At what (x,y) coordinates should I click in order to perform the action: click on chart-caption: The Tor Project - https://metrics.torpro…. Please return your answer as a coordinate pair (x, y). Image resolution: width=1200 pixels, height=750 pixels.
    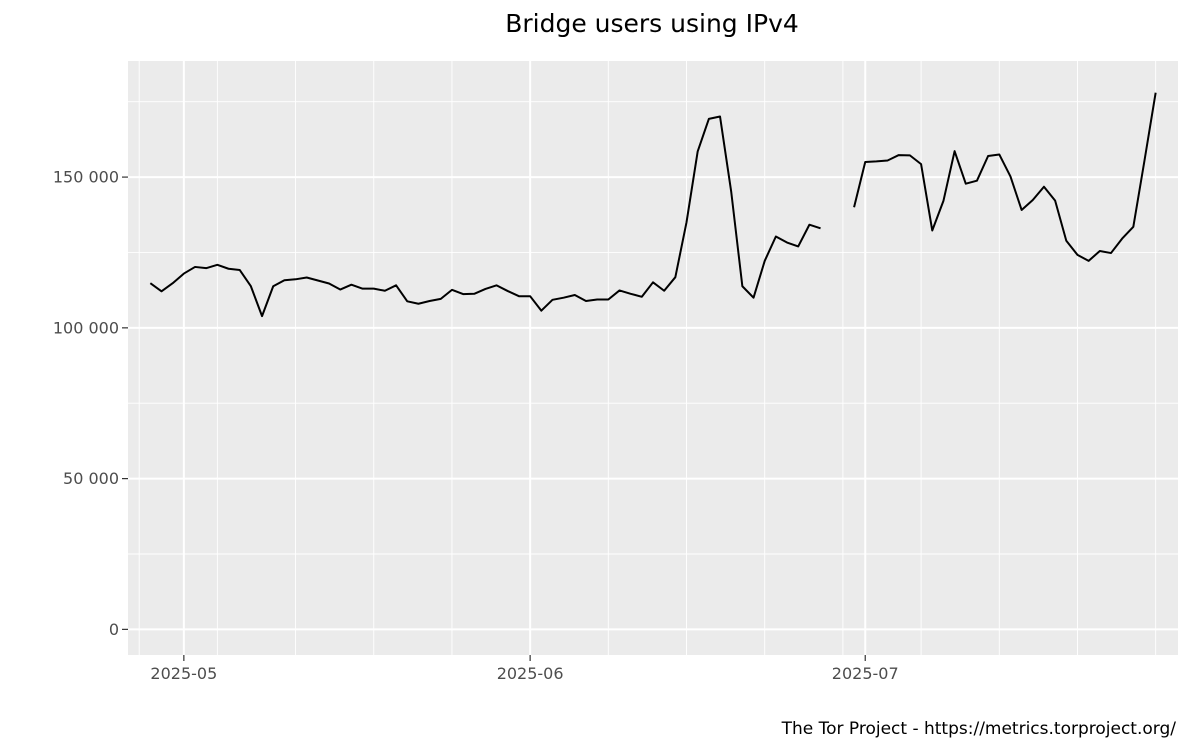
    Looking at the image, I should click on (979, 729).